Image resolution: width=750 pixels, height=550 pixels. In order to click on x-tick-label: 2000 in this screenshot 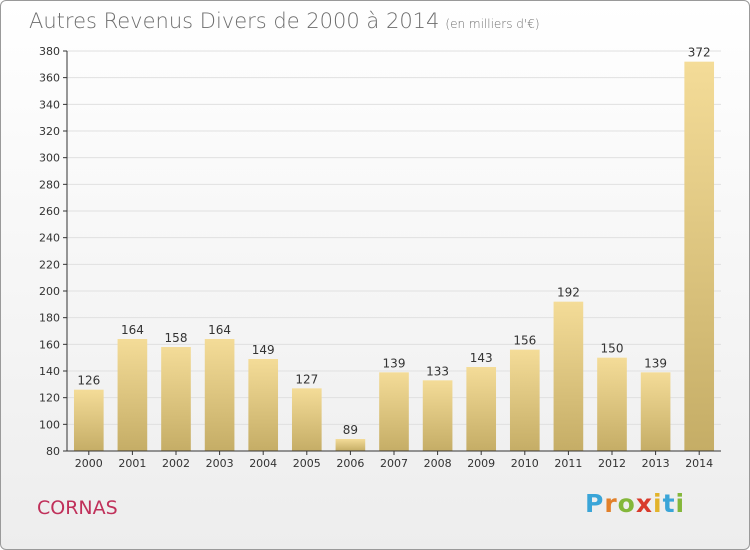, I will do `click(89, 463)`.